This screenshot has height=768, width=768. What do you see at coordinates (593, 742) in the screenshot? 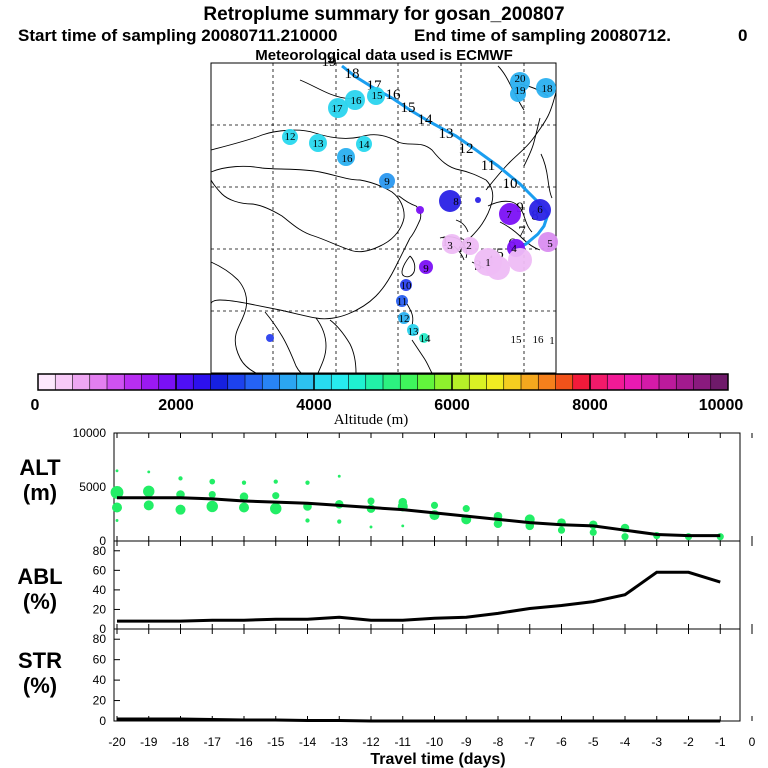
I see `x-tick-label: -5` at bounding box center [593, 742].